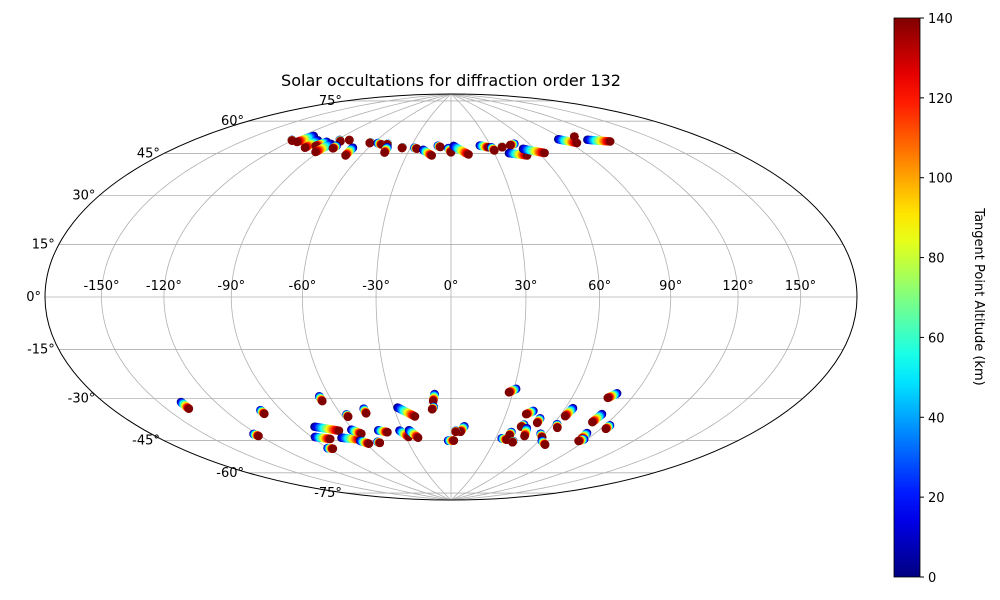 This screenshot has height=600, width=1000. I want to click on longitude-tick-label: -150°, so click(101, 286).